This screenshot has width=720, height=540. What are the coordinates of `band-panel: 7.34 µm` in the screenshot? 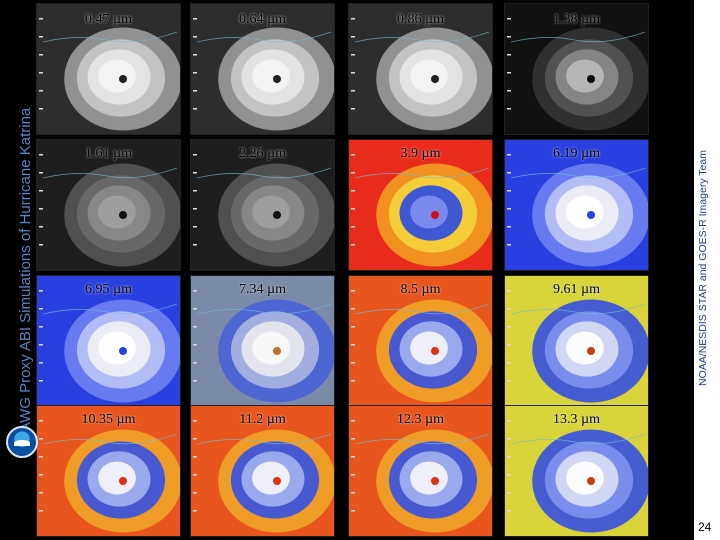 It's located at (262, 341).